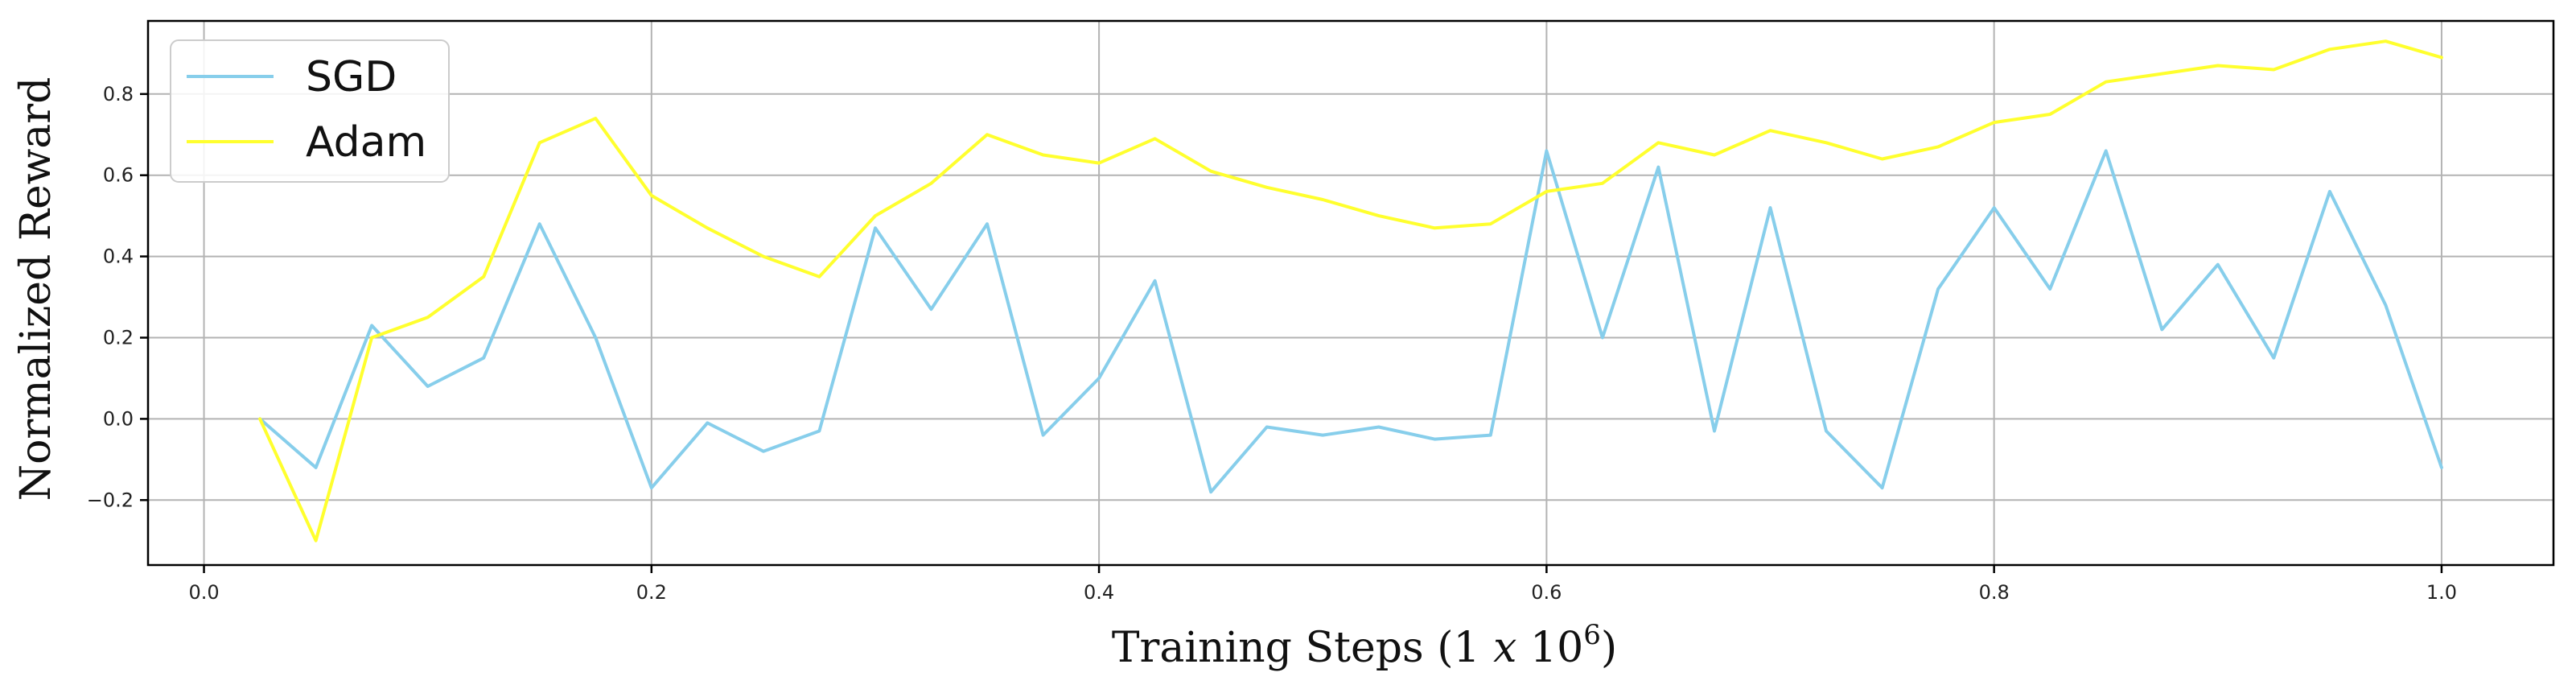 This screenshot has height=689, width=2576. Describe the element at coordinates (118, 256) in the screenshot. I see `y-tick-label: 0.4` at that location.